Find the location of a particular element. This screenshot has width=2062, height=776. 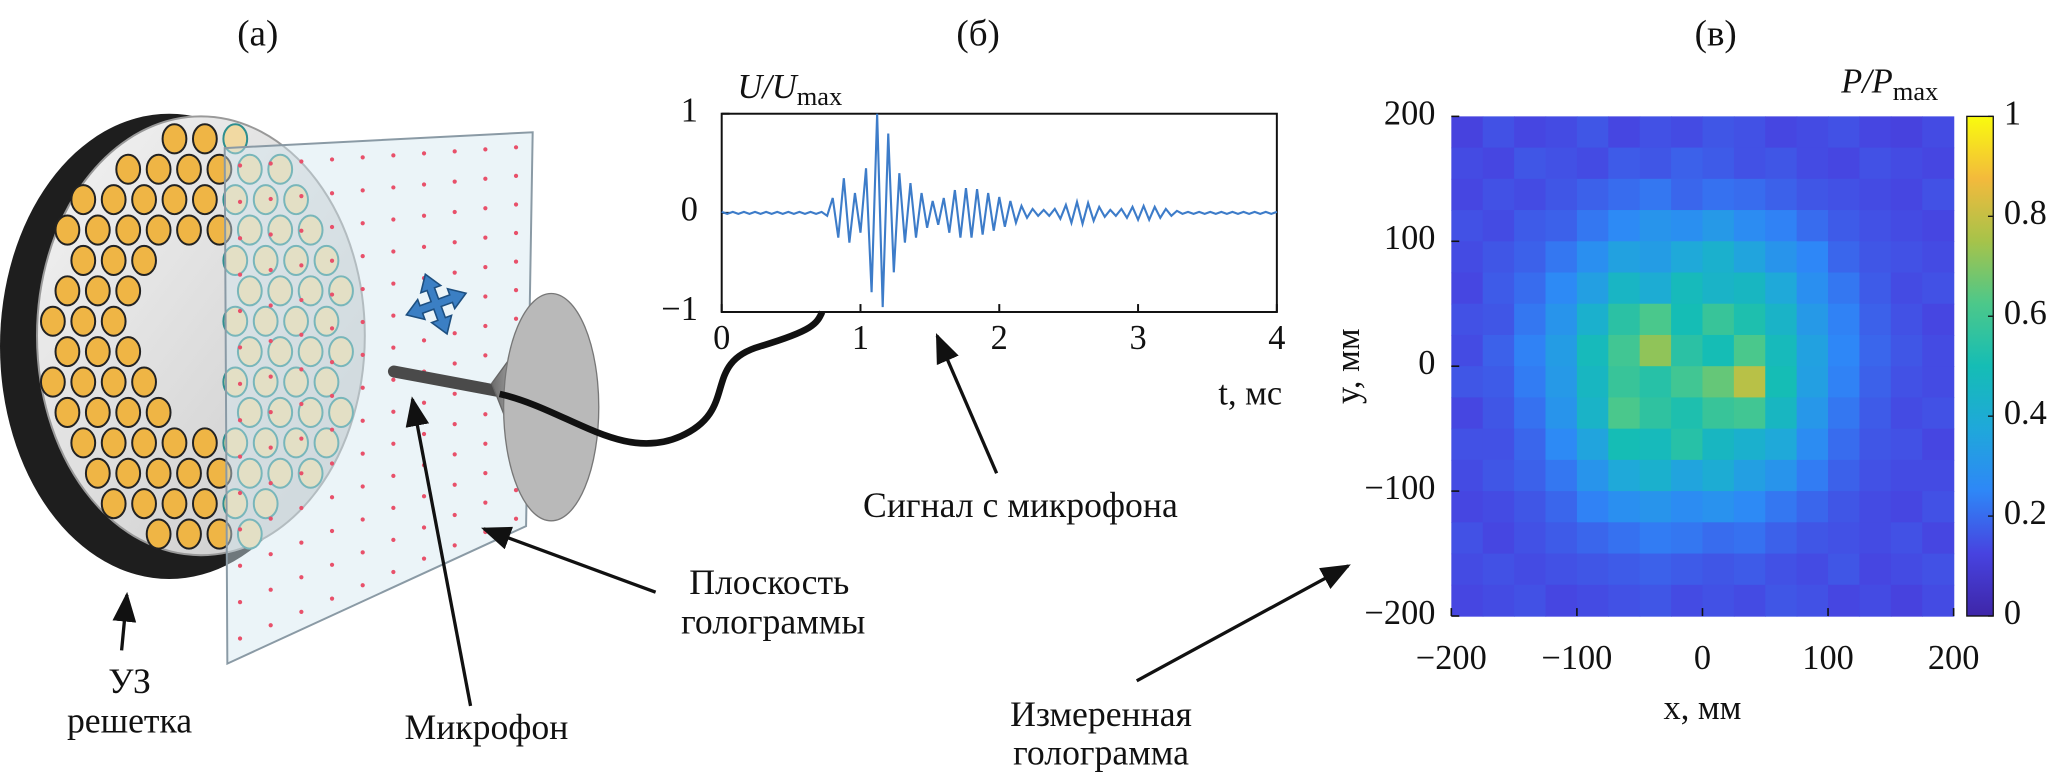

x-tick-label: −200 is located at coordinates (1451, 658).